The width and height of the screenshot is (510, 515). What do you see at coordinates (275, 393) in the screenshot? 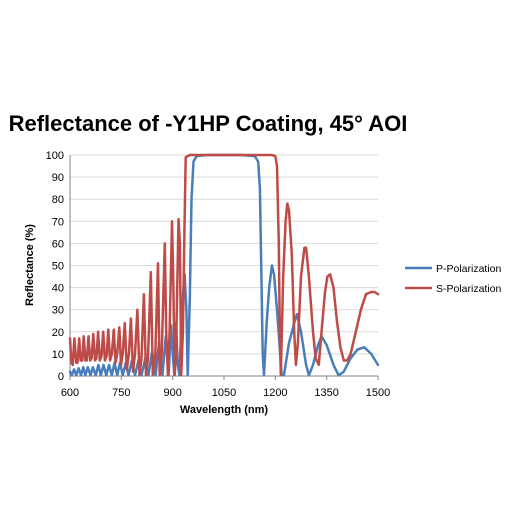
I see `x-tick-label: 1200` at bounding box center [275, 393].